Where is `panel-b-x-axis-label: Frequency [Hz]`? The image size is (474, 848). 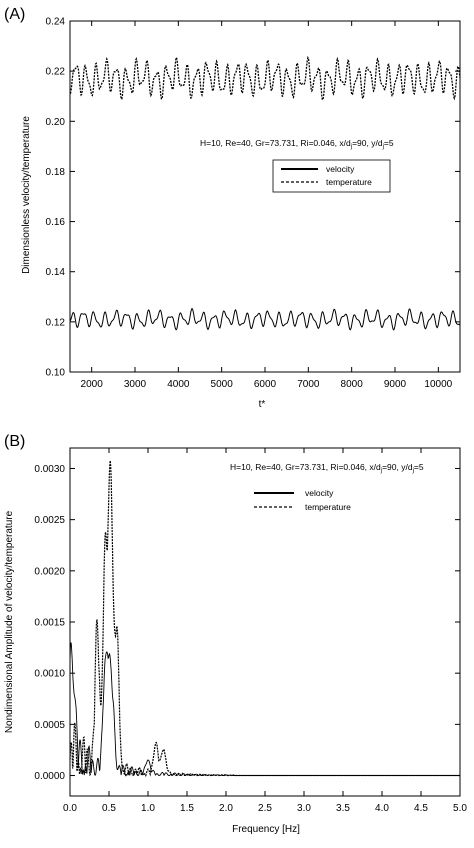
panel-b-x-axis-label: Frequency [Hz] is located at coordinates (266, 829).